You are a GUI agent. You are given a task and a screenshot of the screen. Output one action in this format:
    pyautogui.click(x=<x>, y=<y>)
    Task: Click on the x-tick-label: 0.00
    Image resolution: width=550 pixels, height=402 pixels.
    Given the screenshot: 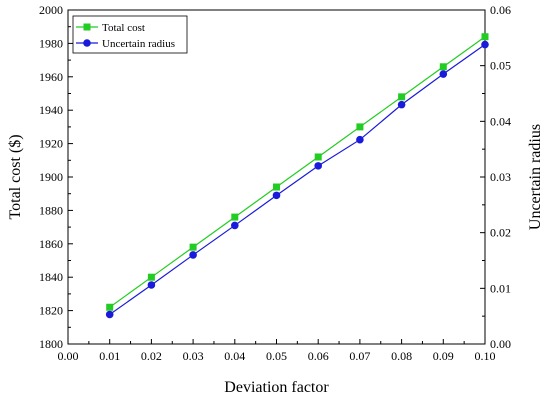 What is the action you would take?
    pyautogui.click(x=68, y=356)
    